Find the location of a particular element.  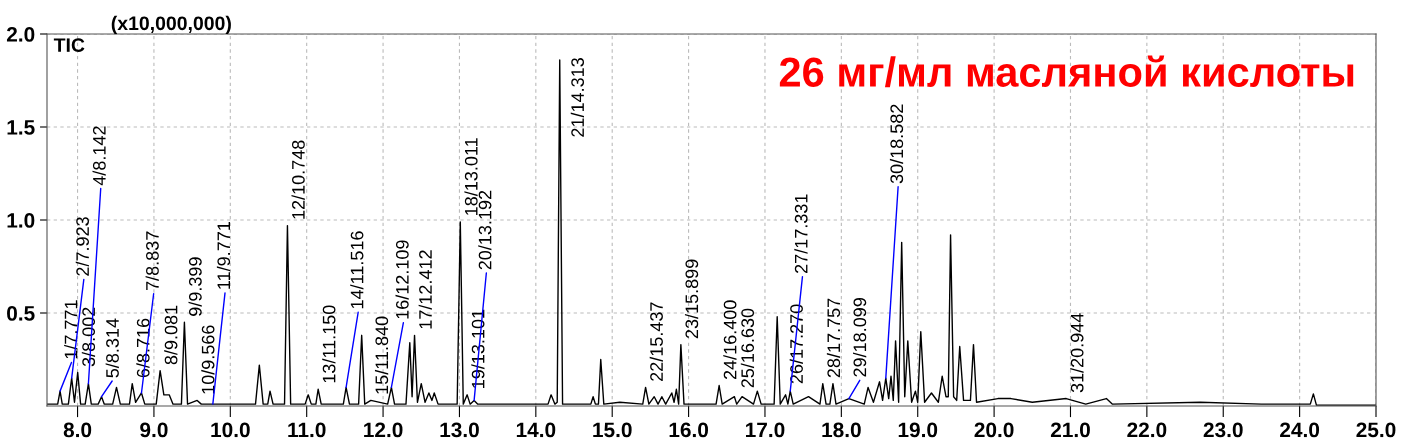

x-tick-label: 13.0 is located at coordinates (459, 430).